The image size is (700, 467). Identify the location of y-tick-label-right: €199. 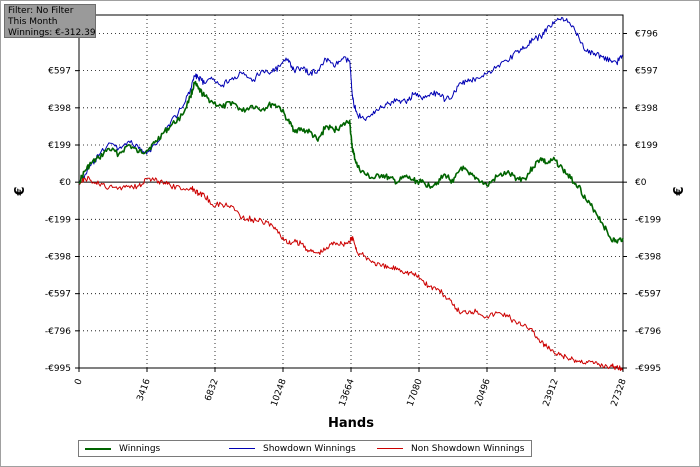
(646, 146).